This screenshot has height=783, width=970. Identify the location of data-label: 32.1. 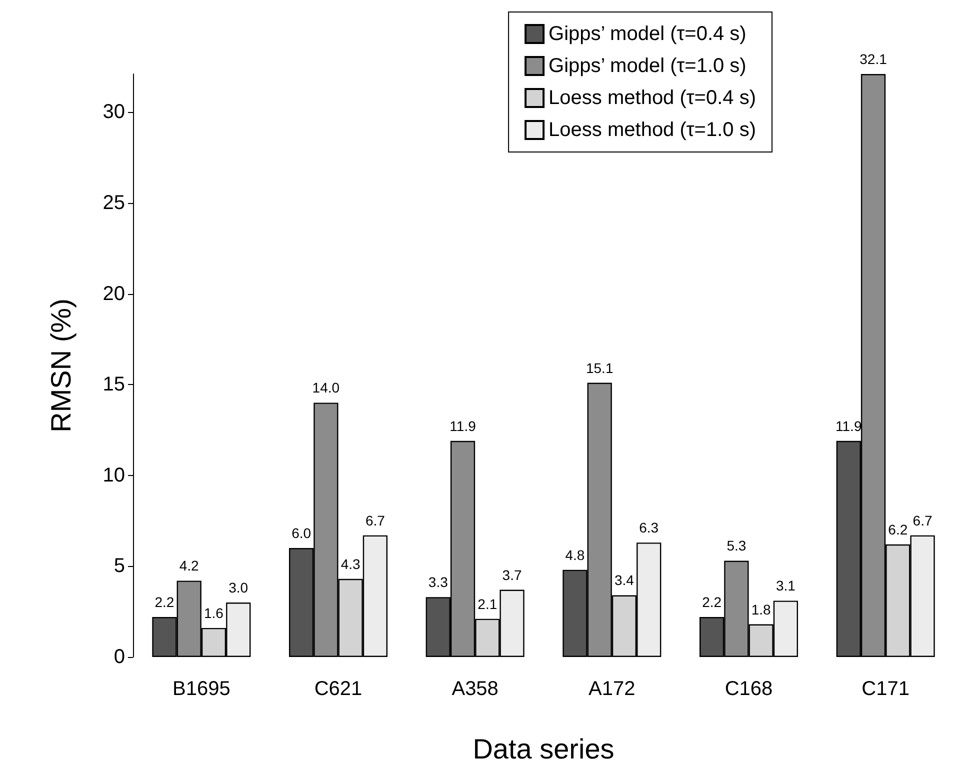
(874, 59).